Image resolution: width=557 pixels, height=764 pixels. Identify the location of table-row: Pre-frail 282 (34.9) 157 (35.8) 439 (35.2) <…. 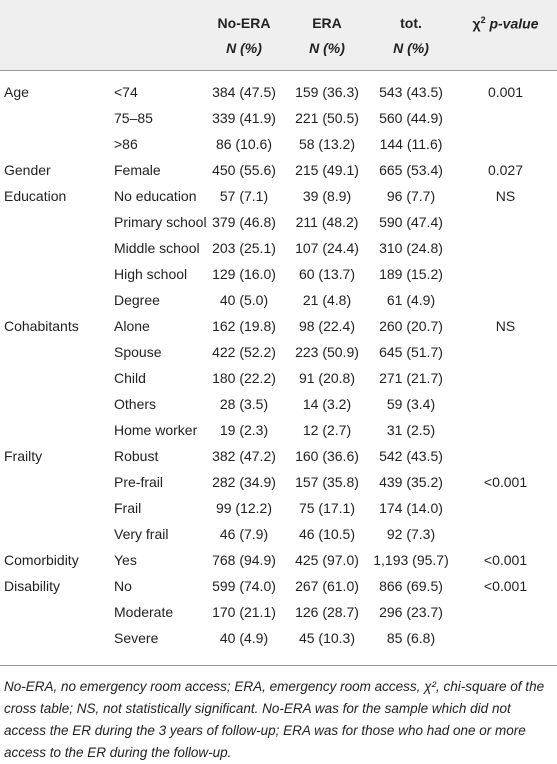
(278, 482).